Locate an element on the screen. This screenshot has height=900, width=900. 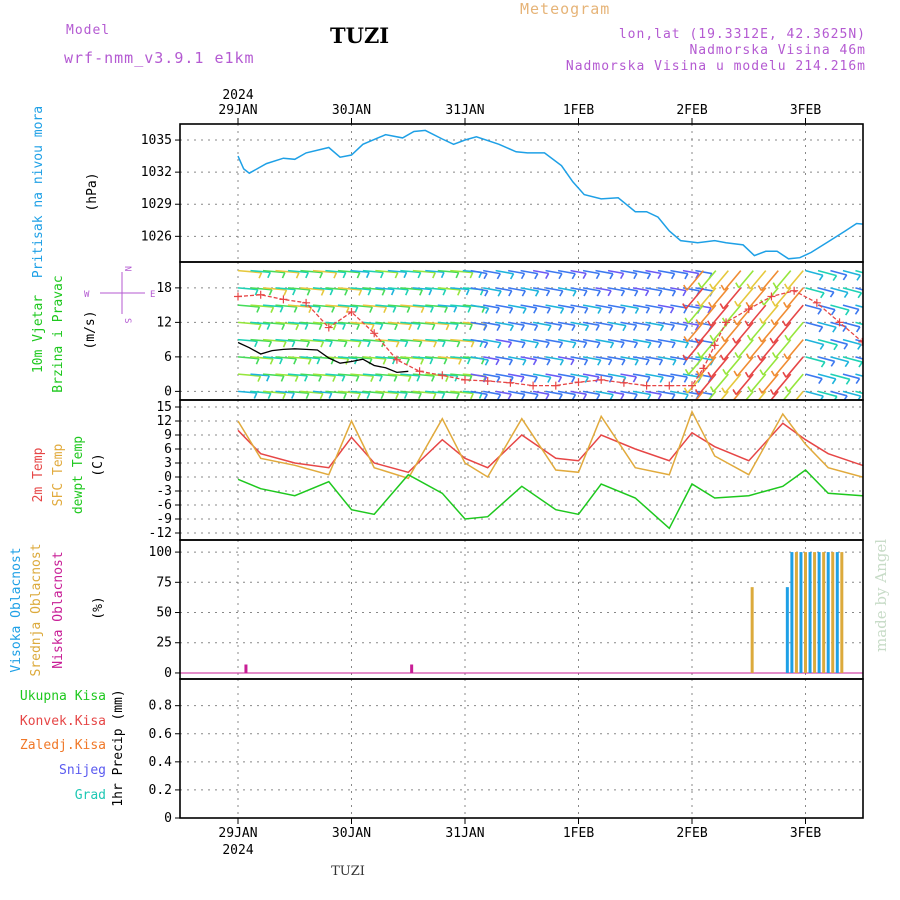
ytick-label-wind: 6 is located at coordinates (168, 357).